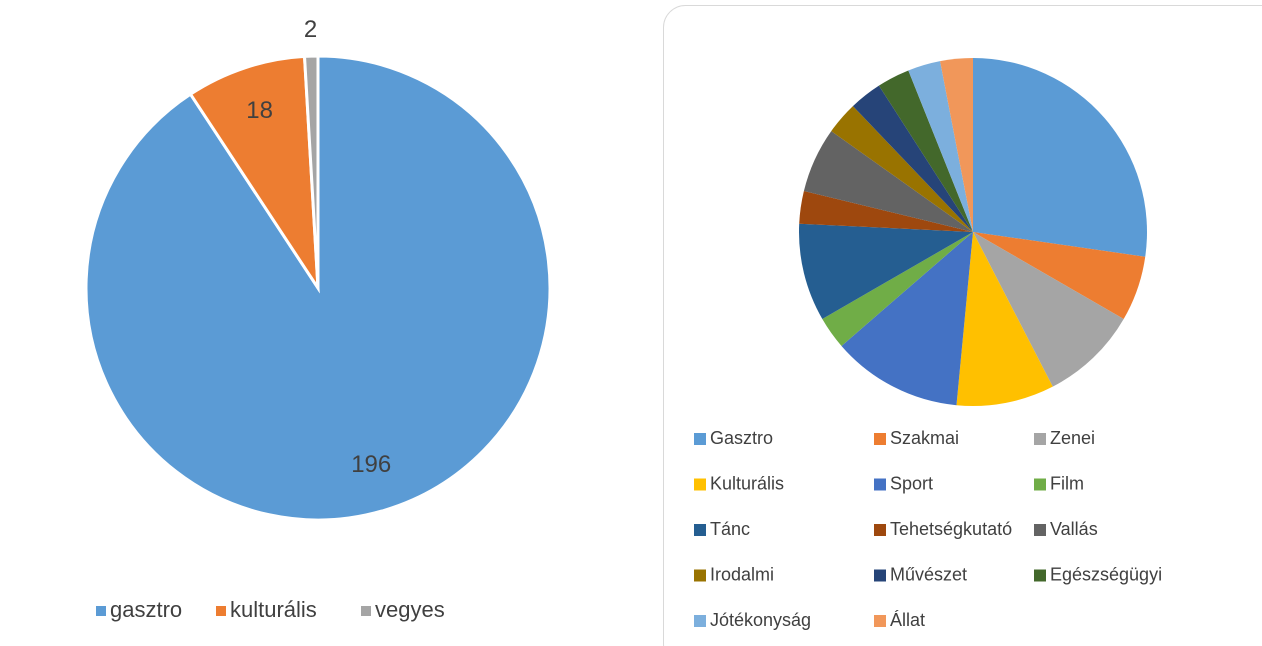 This screenshot has width=1262, height=646. Describe the element at coordinates (760, 620) in the screenshot. I see `legend-label: Jótékonyság` at that location.